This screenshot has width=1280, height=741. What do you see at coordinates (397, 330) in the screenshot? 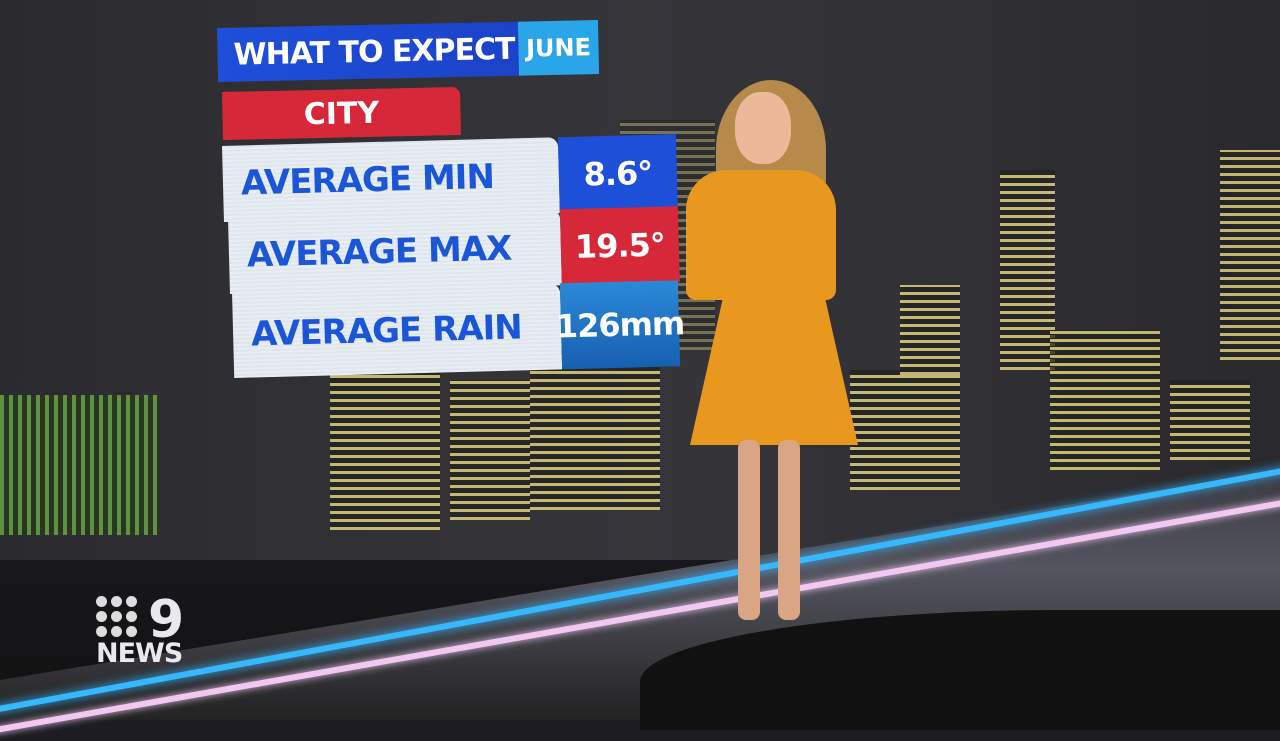
I see `stat-label: AVERAGE RAIN` at bounding box center [397, 330].